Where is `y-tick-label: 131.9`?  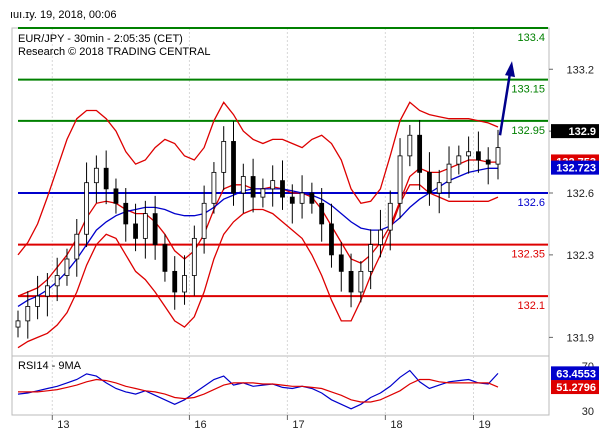 y-tick-label: 131.9 is located at coordinates (580, 338).